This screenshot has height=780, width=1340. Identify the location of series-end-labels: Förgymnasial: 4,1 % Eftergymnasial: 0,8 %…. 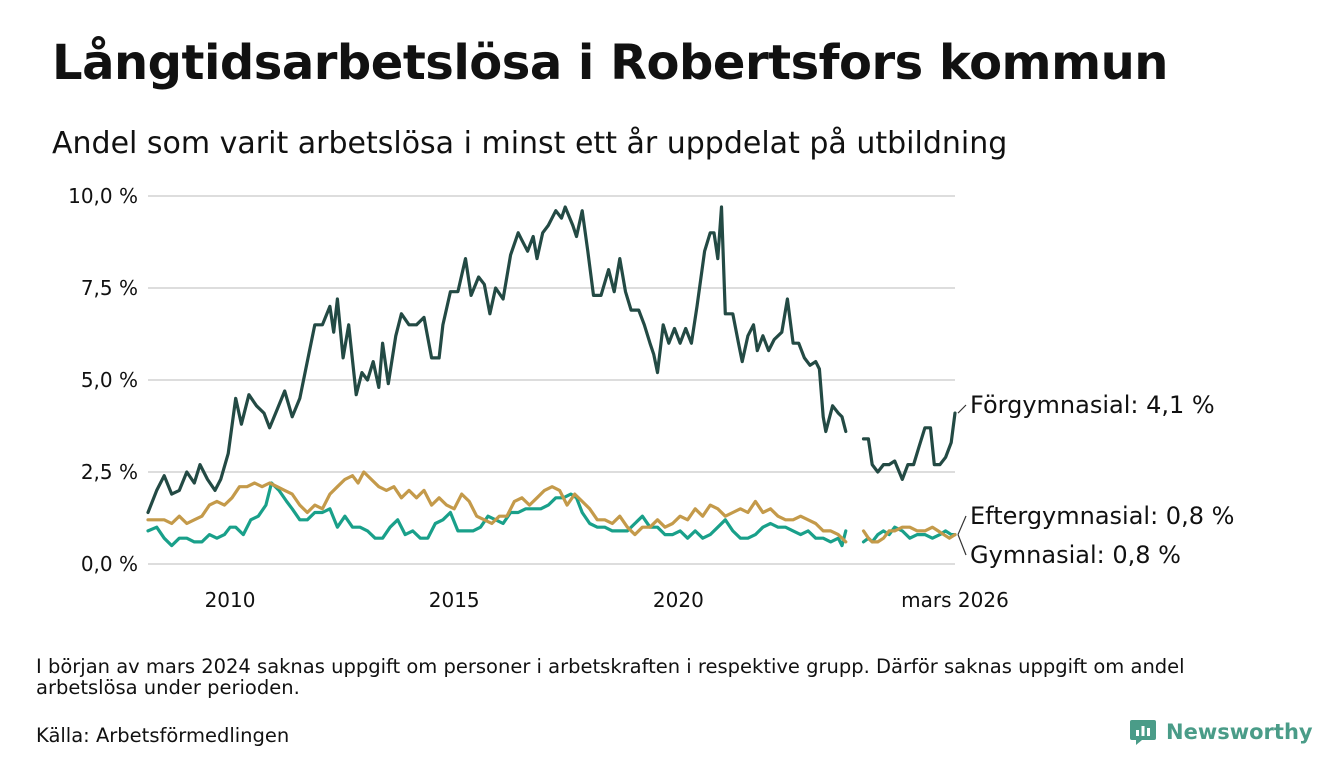
(1095, 480).